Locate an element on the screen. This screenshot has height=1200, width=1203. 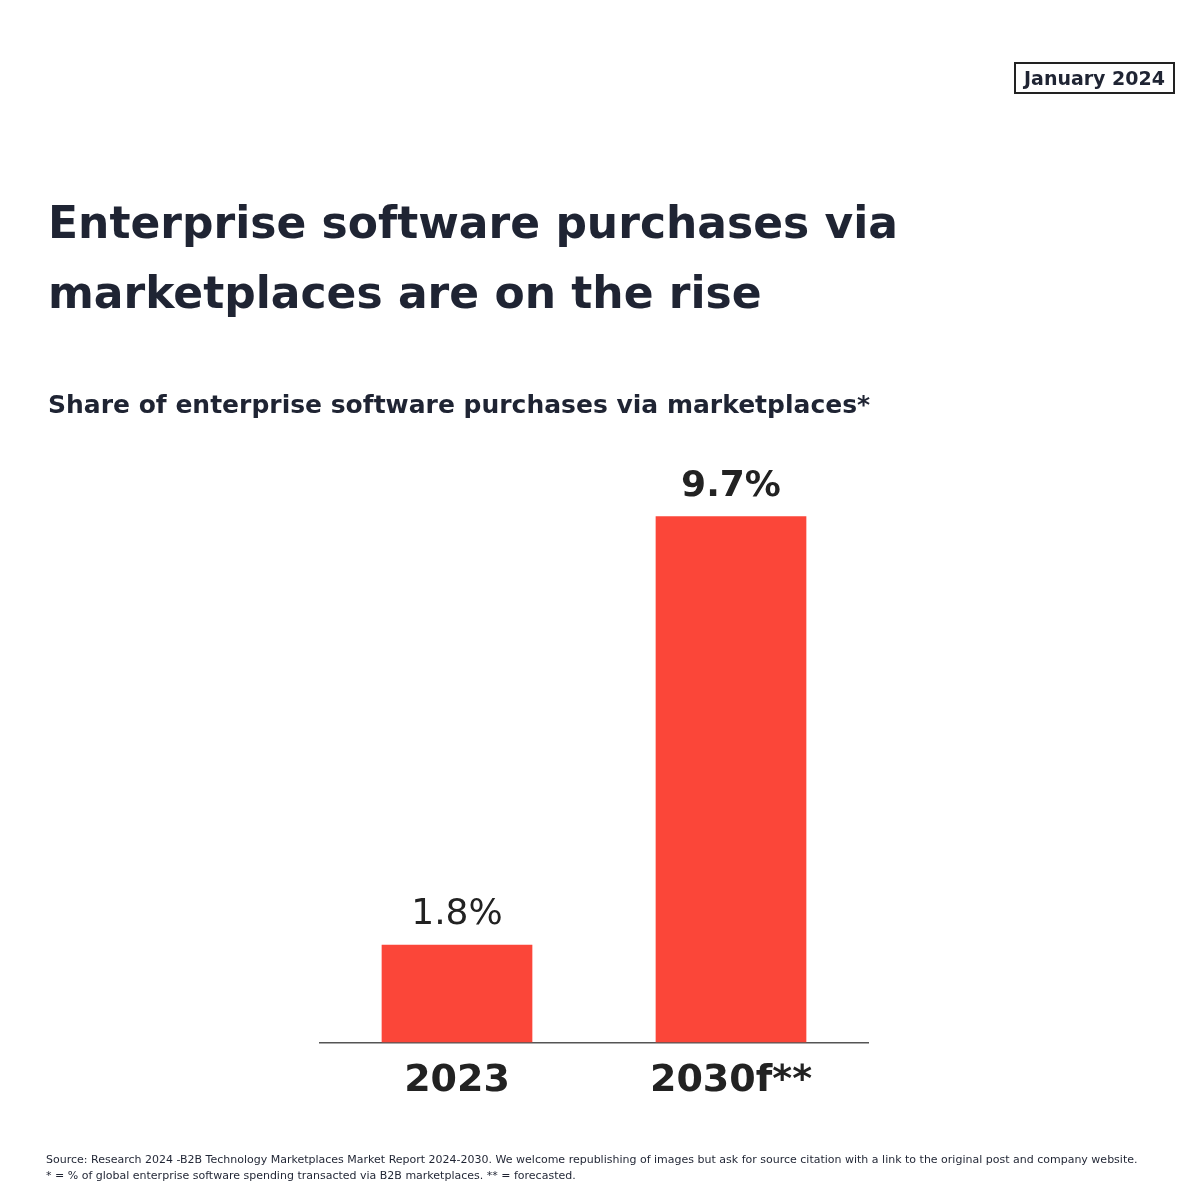
text: January 2024 is located at coordinates (1094, 78).